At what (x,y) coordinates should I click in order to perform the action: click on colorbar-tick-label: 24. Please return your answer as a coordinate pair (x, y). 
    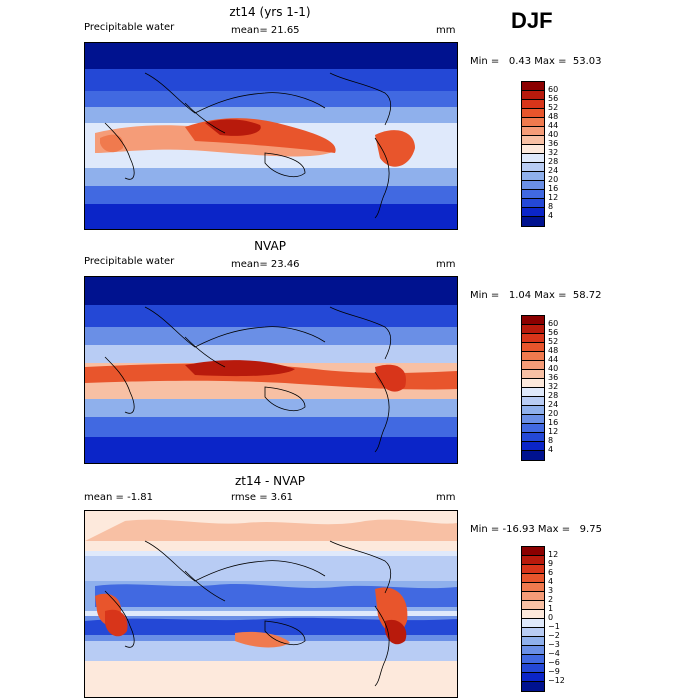
    Looking at the image, I should click on (553, 170).